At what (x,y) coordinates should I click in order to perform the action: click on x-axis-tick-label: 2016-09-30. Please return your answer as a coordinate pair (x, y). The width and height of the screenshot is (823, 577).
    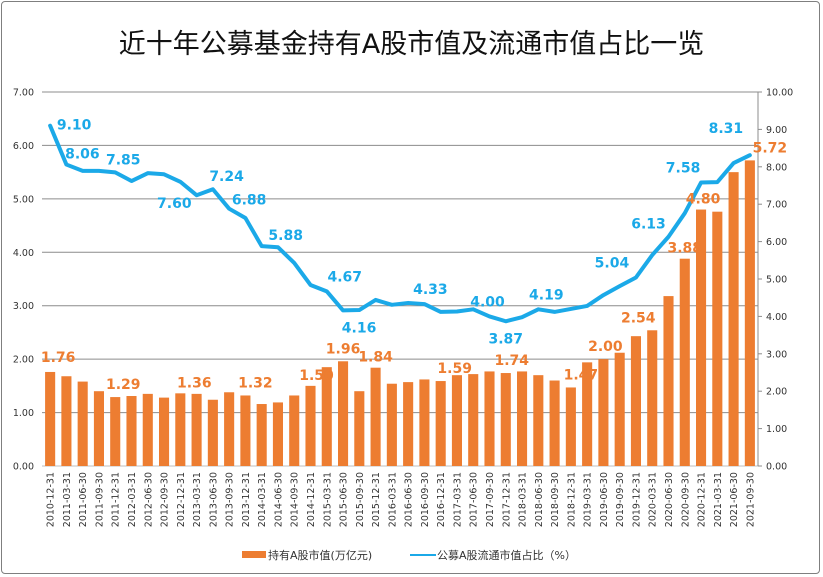
    Looking at the image, I should click on (425, 499).